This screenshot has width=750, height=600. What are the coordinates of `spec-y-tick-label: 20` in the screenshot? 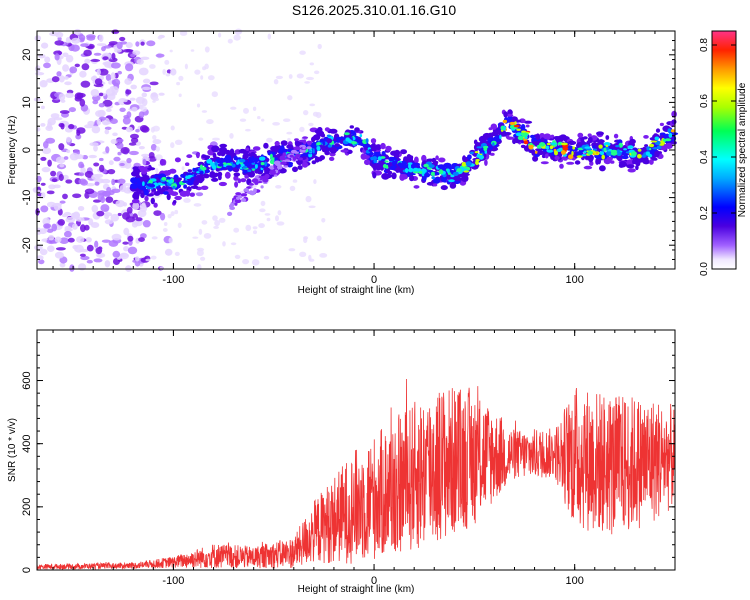 It's located at (27, 55).